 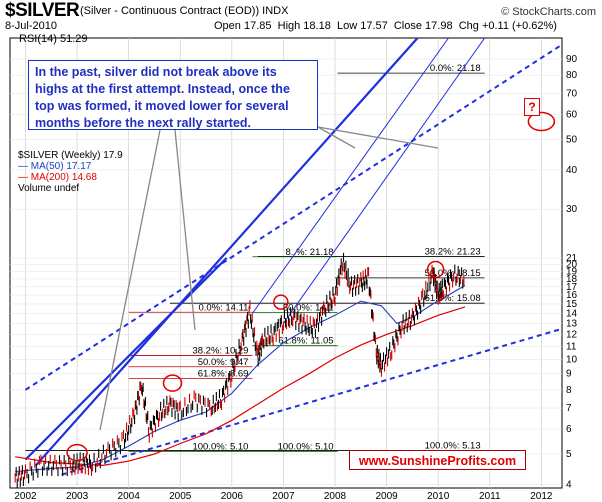 I want to click on legend-price: $SILVER (Weekly) 17.9, so click(x=70, y=155).